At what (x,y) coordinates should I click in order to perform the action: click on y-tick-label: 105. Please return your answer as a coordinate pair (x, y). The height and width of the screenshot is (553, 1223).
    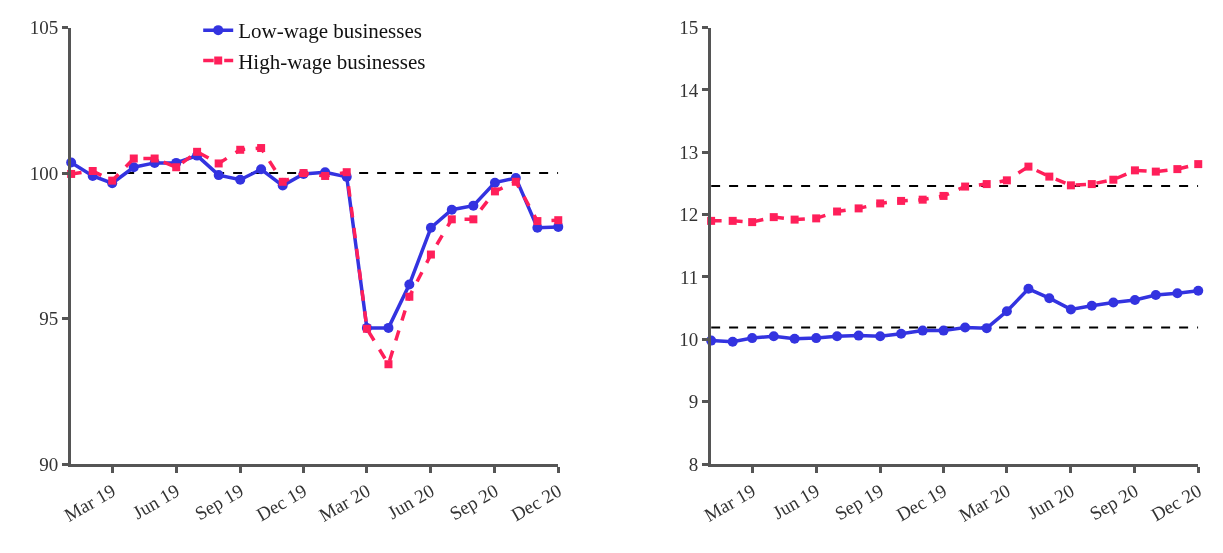
    Looking at the image, I should click on (44, 28).